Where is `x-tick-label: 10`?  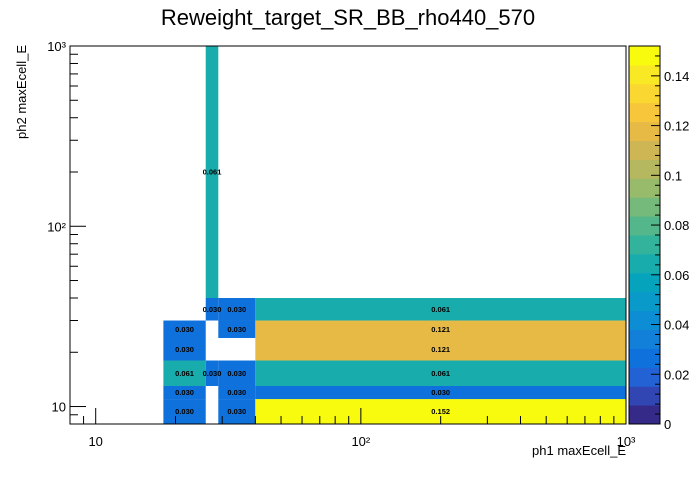
x-tick-label: 10 is located at coordinates (95, 441).